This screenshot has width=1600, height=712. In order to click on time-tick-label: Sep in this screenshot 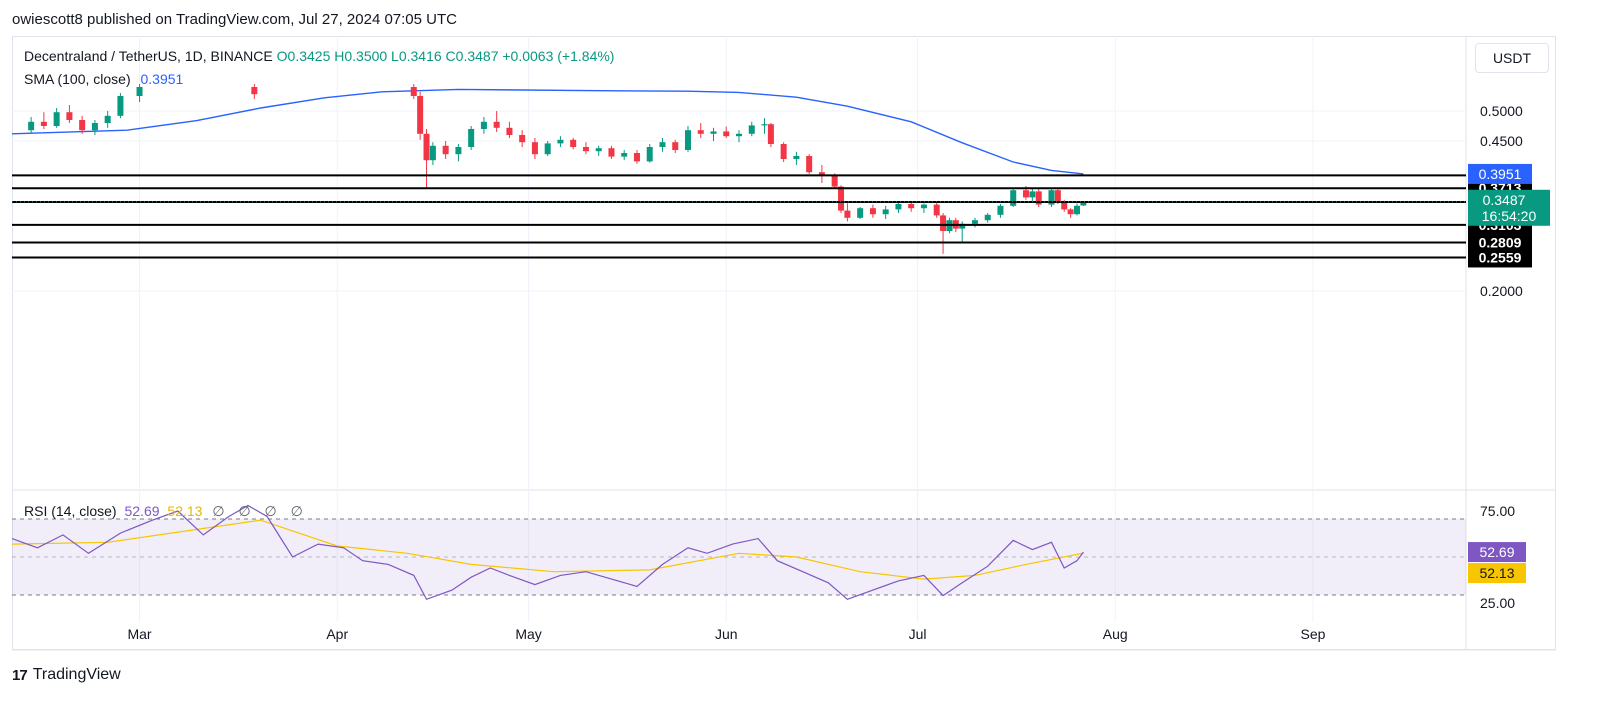, I will do `click(1312, 634)`.